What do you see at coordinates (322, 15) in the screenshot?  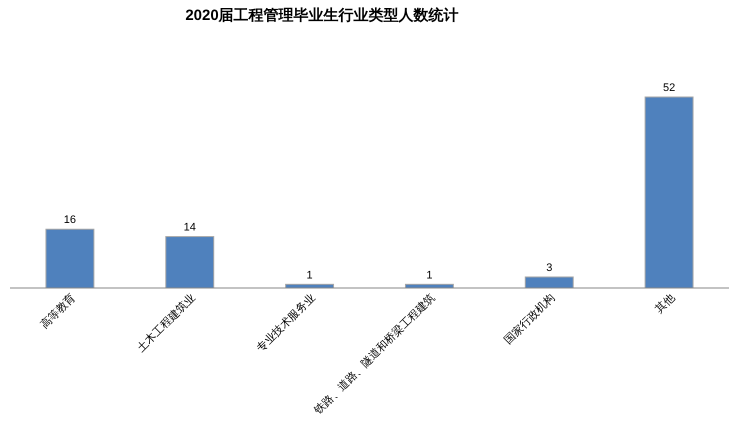 I see `chart-title: 2020届工程管理毕业生行业类型人数统计` at bounding box center [322, 15].